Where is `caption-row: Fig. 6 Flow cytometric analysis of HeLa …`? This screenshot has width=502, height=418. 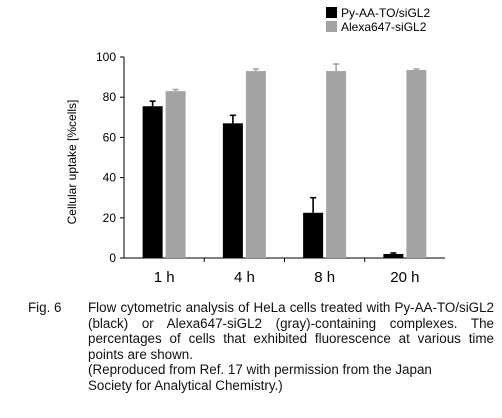
caption-row: Fig. 6 Flow cytometric analysis of HeLa … is located at coordinates (261, 331).